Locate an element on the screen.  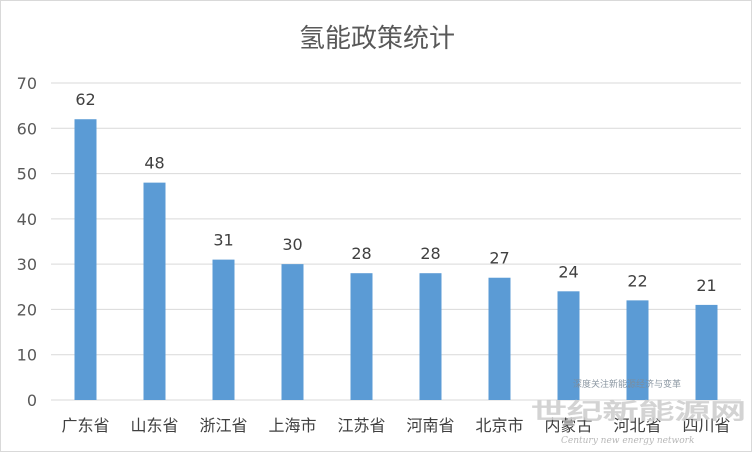
x-tick-label: 江苏省 is located at coordinates (361, 425).